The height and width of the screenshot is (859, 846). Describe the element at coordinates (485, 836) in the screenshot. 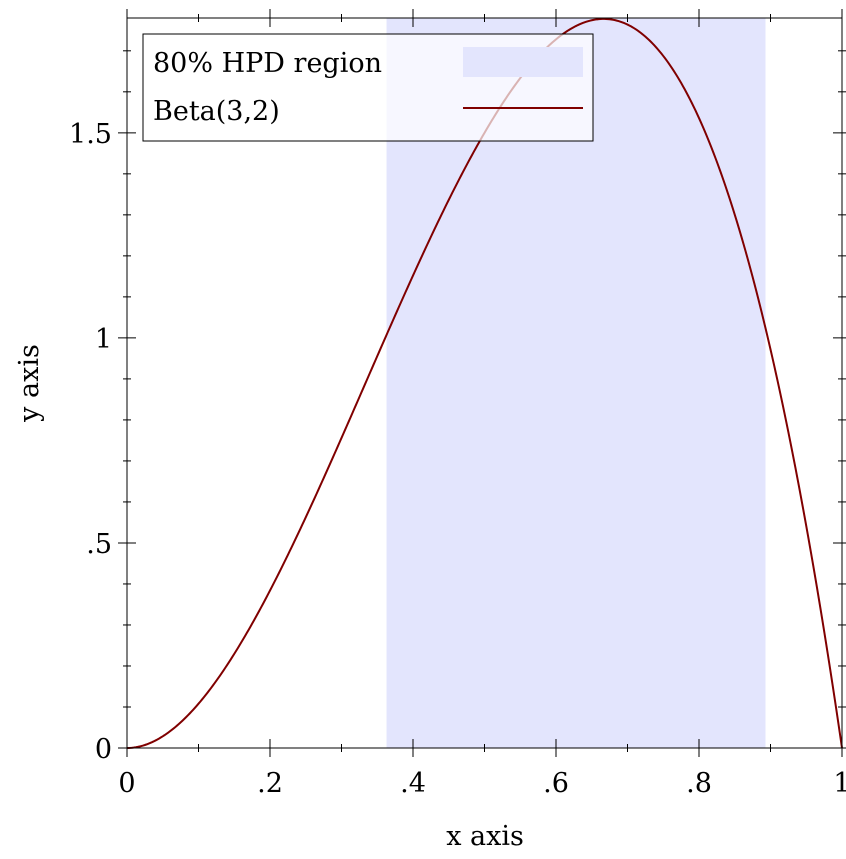

I see `x-axis-label: x axis` at that location.